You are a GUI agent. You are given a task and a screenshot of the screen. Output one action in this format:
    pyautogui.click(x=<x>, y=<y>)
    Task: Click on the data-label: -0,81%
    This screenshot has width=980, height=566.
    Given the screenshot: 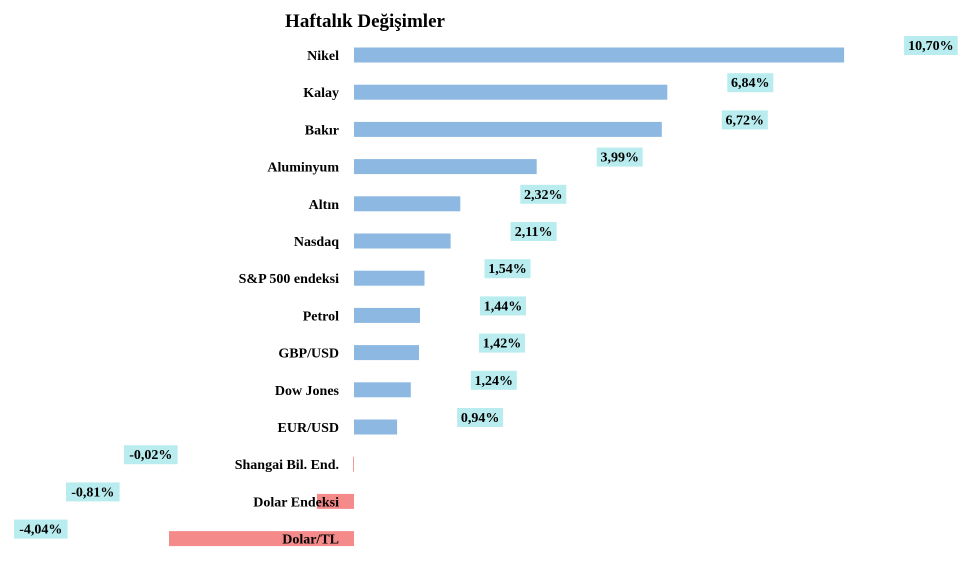 What is the action you would take?
    pyautogui.click(x=92, y=492)
    